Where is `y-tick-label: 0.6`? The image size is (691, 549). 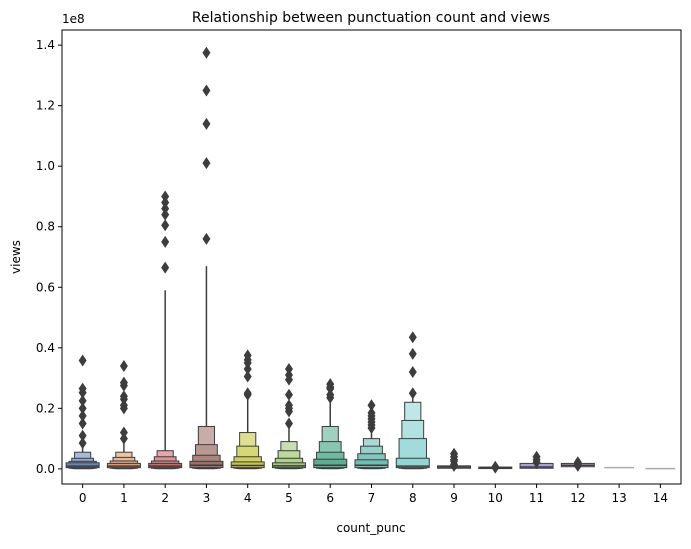
y-tick-label: 0.6 is located at coordinates (45, 287).